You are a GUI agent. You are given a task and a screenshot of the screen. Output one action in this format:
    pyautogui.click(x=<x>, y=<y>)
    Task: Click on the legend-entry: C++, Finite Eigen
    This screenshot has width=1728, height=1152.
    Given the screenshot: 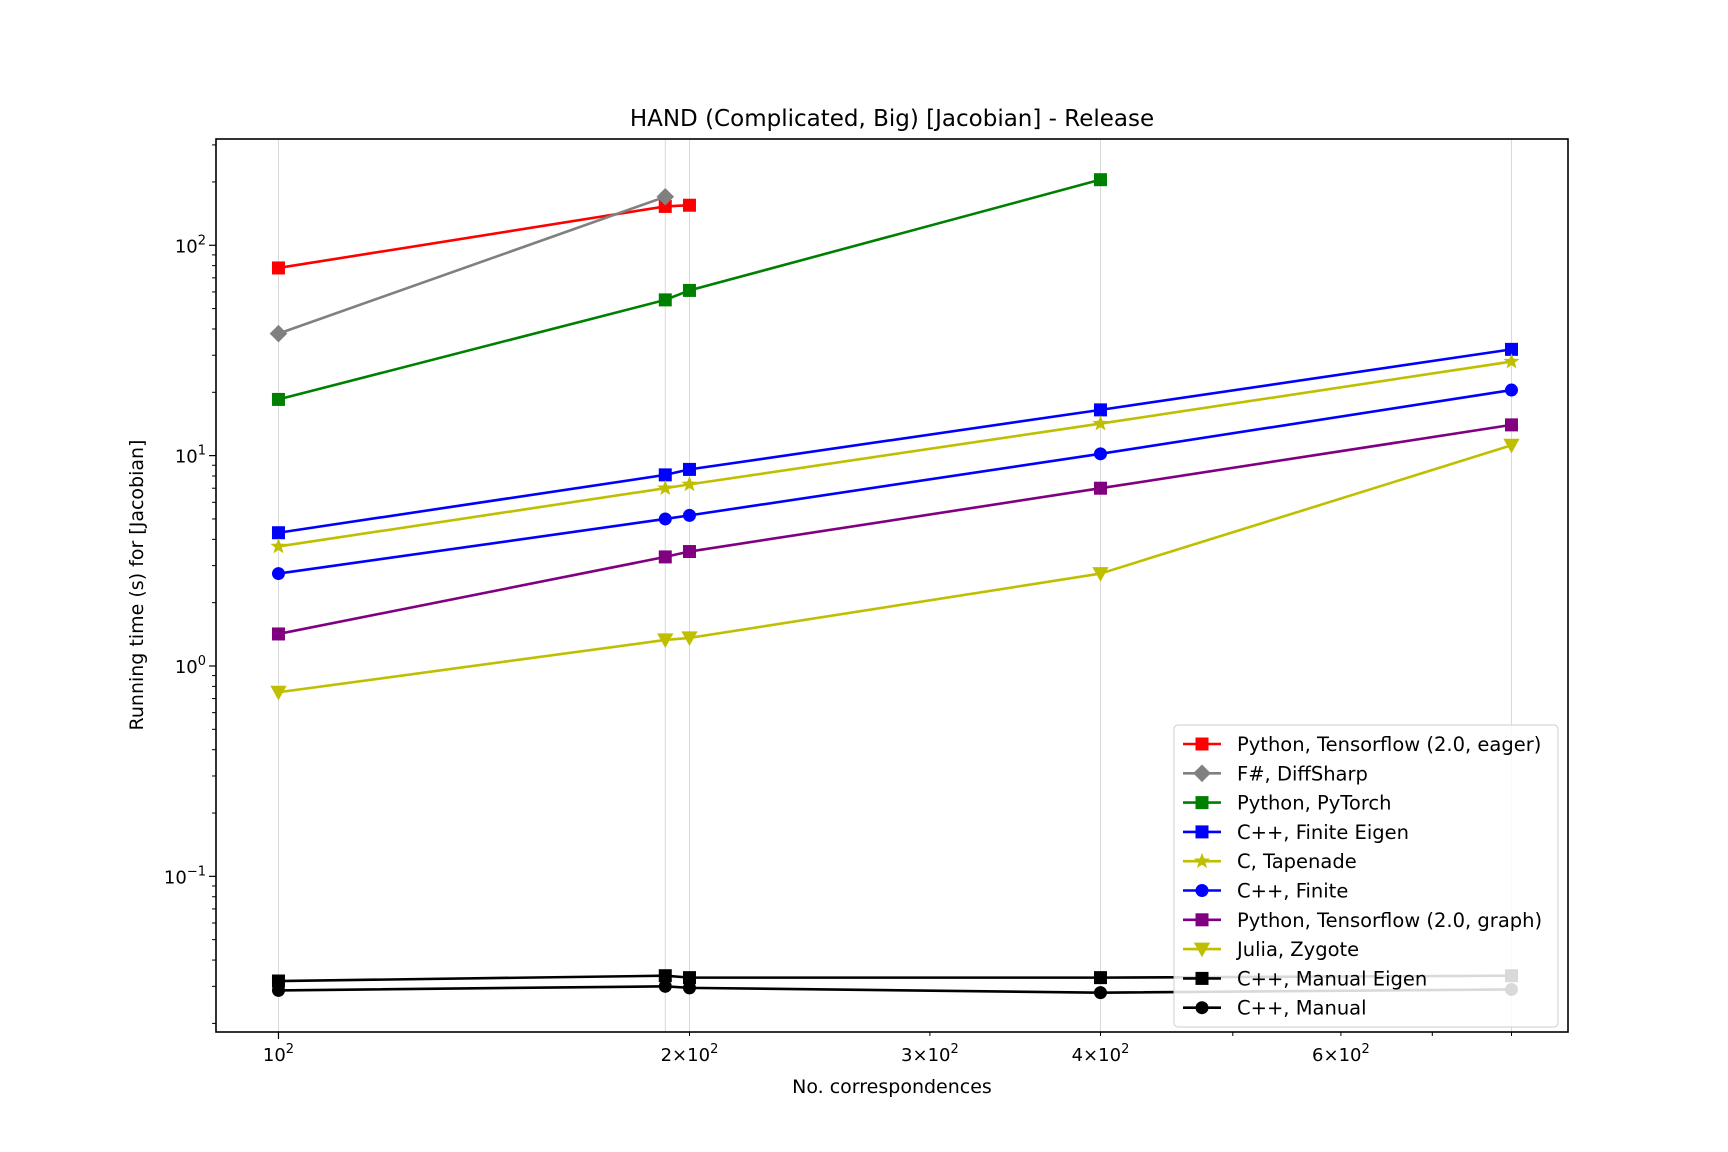 What is the action you would take?
    pyautogui.click(x=1296, y=832)
    